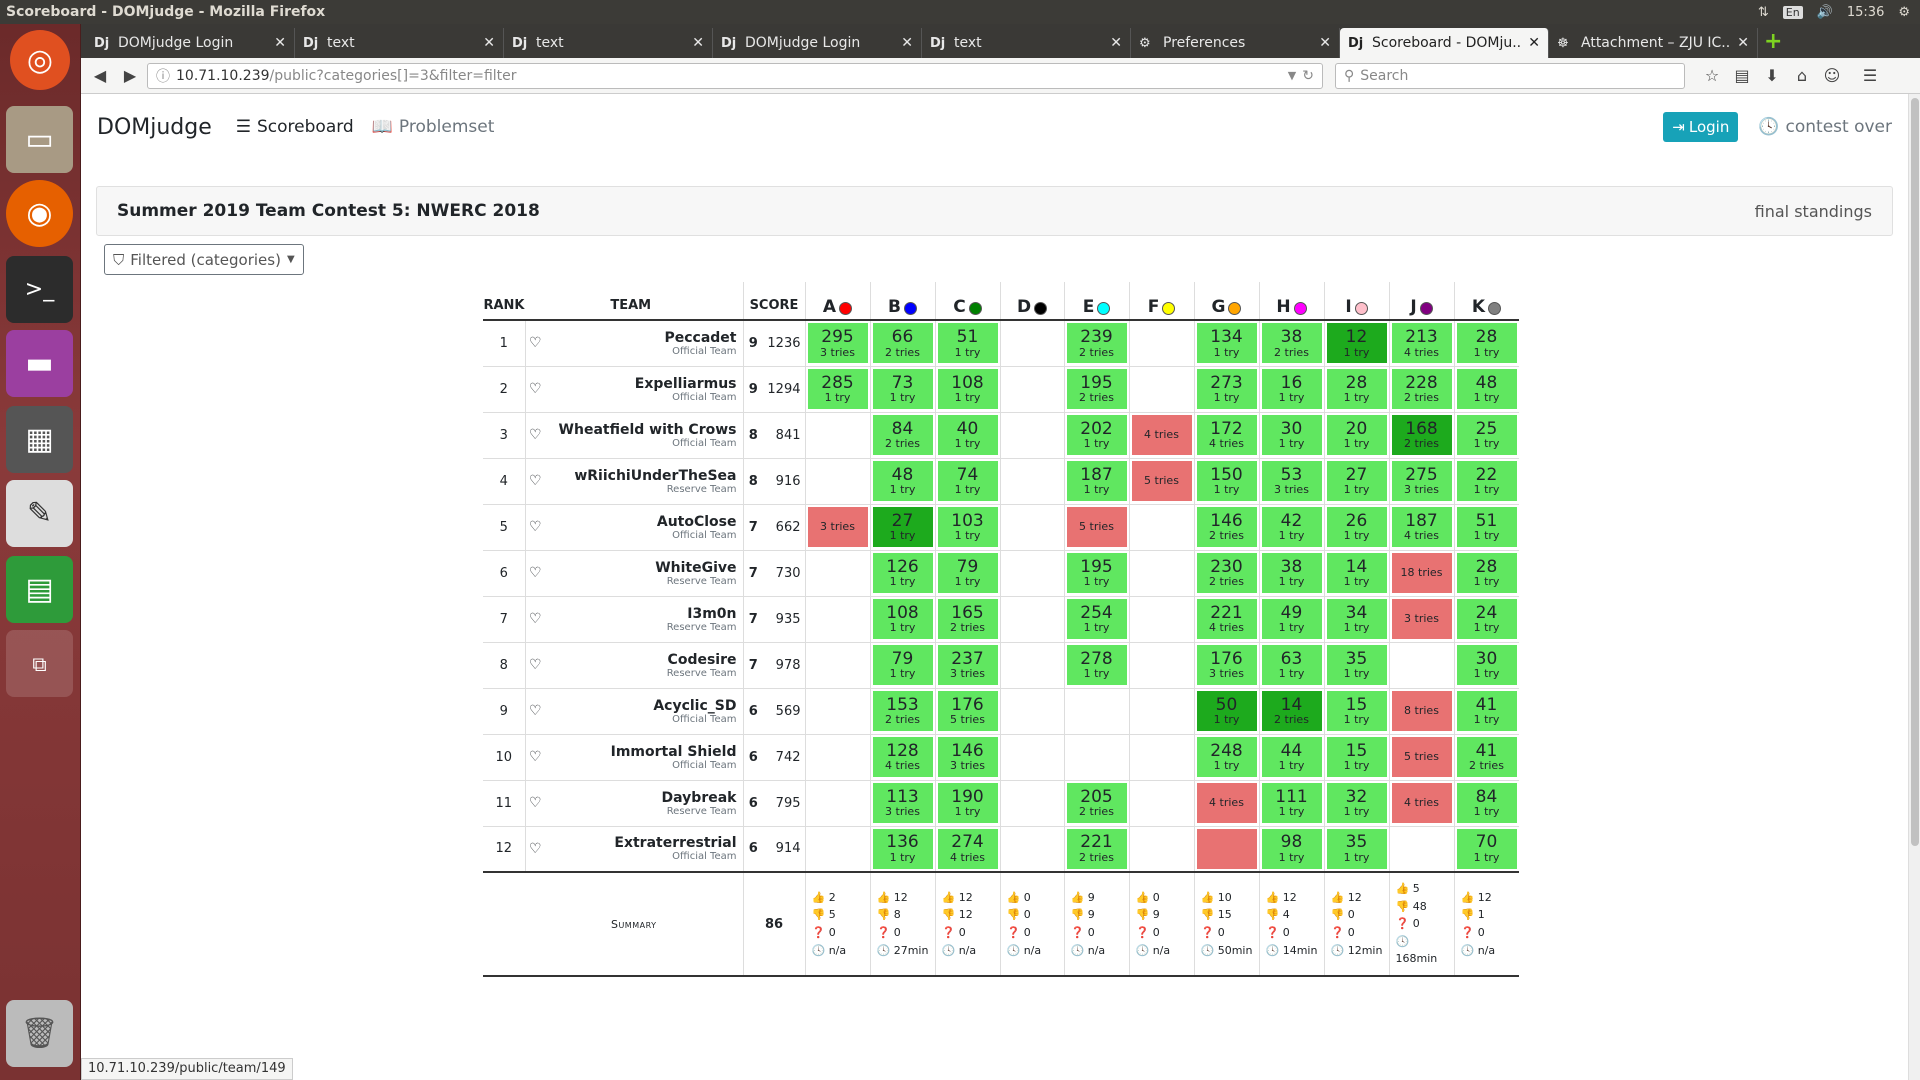 The height and width of the screenshot is (1080, 1920). What do you see at coordinates (130, 75) in the screenshot?
I see `forward-icon: ▶` at bounding box center [130, 75].